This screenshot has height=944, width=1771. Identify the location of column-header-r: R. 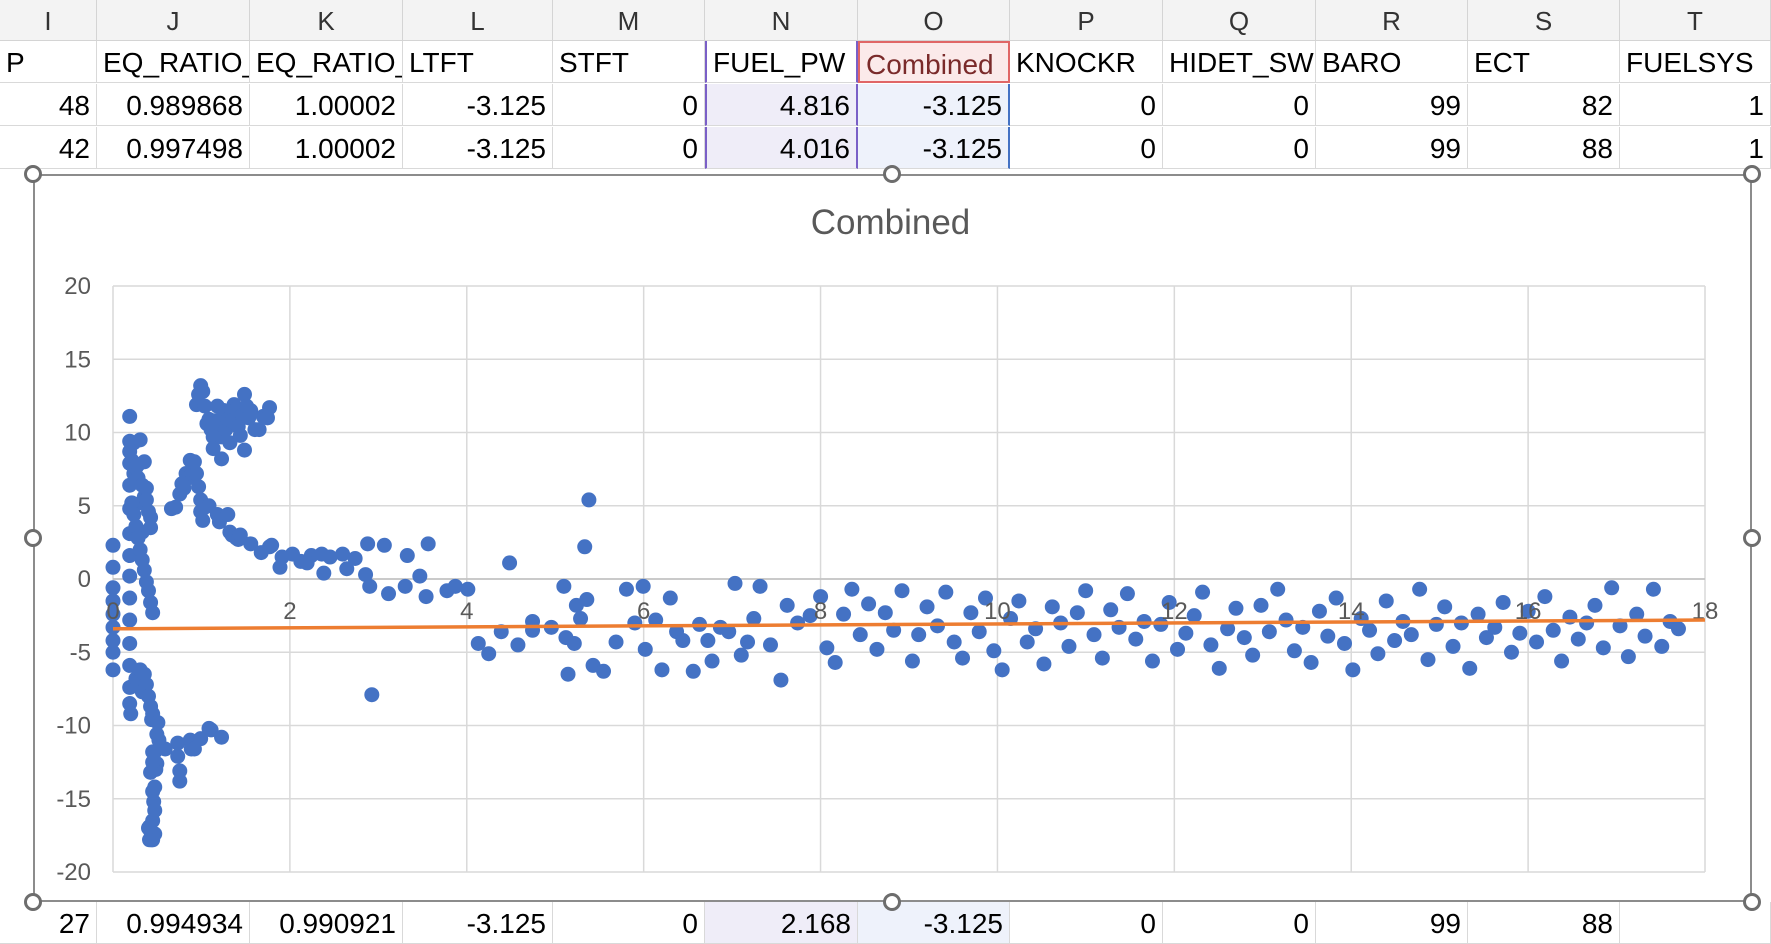
(1392, 20).